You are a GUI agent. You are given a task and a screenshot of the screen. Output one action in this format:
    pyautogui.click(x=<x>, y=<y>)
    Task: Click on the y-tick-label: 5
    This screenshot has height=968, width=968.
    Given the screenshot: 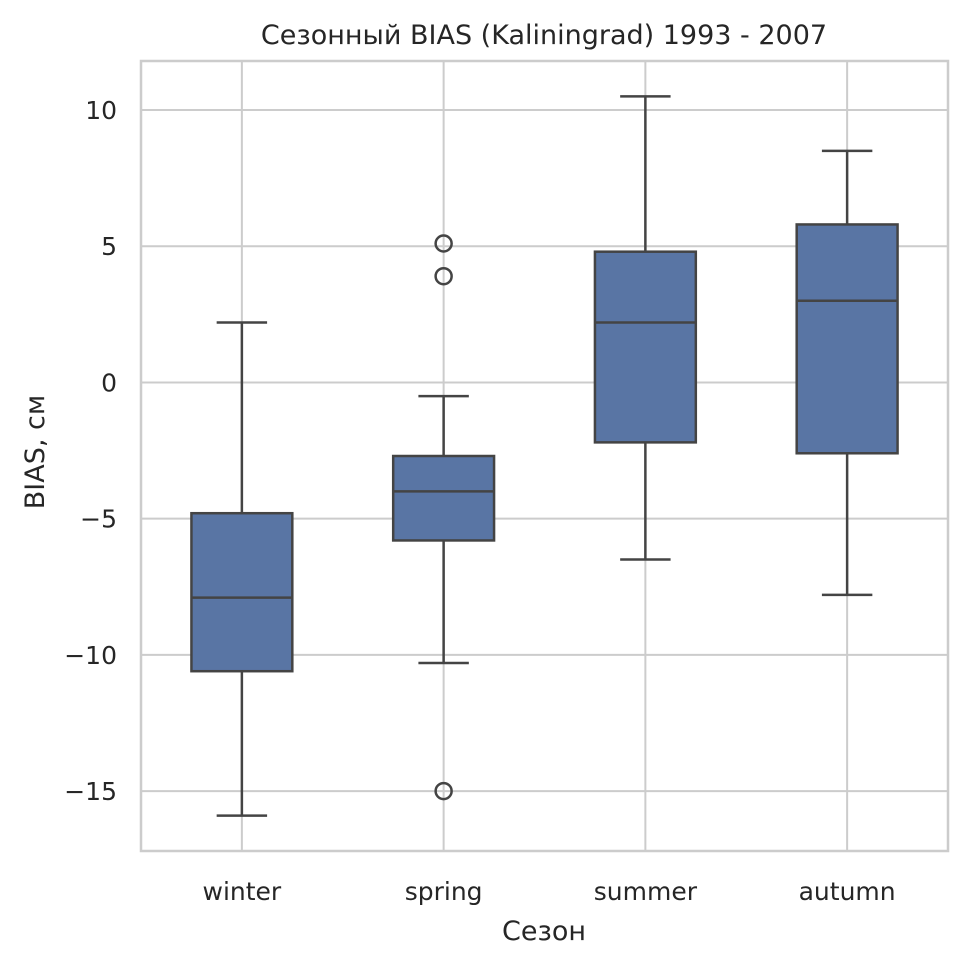 What is the action you would take?
    pyautogui.click(x=109, y=246)
    